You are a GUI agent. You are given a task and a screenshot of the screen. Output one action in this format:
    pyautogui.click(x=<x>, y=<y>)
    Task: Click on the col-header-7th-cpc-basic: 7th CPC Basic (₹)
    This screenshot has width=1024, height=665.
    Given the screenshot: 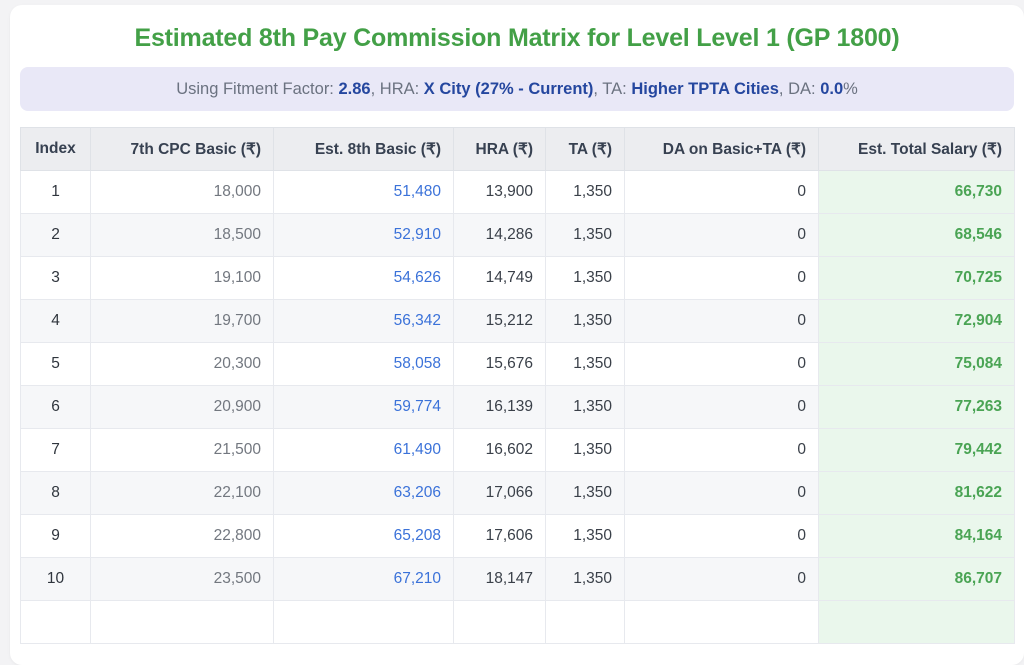 What is the action you would take?
    pyautogui.click(x=182, y=149)
    